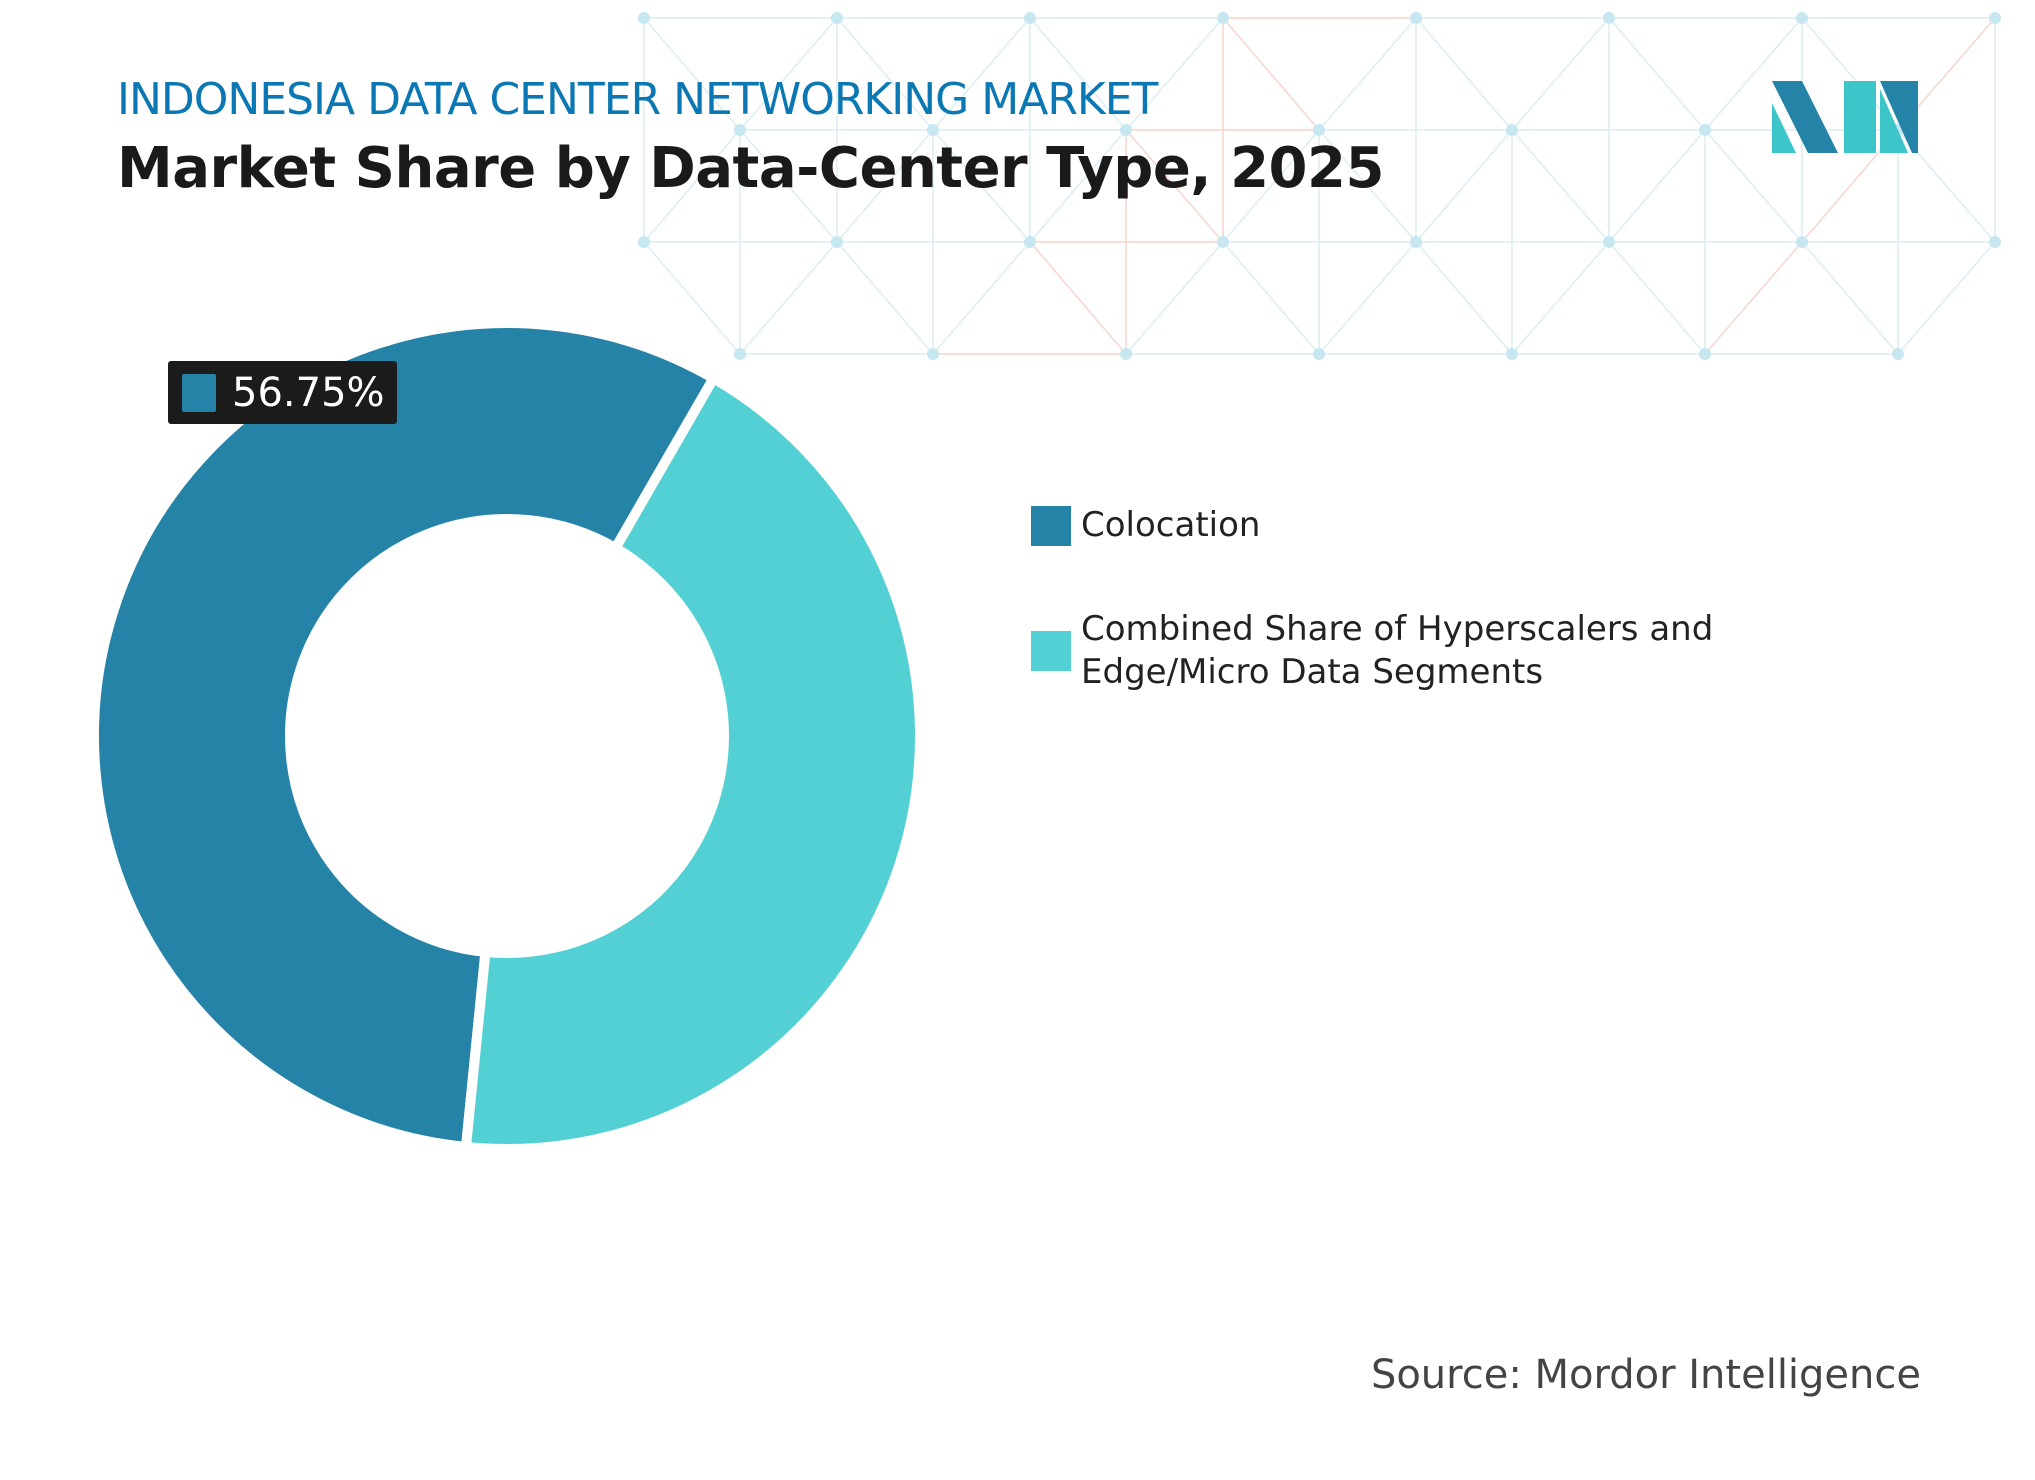 The width and height of the screenshot is (2035, 1480). What do you see at coordinates (199, 392) in the screenshot?
I see `data-label-swatch` at bounding box center [199, 392].